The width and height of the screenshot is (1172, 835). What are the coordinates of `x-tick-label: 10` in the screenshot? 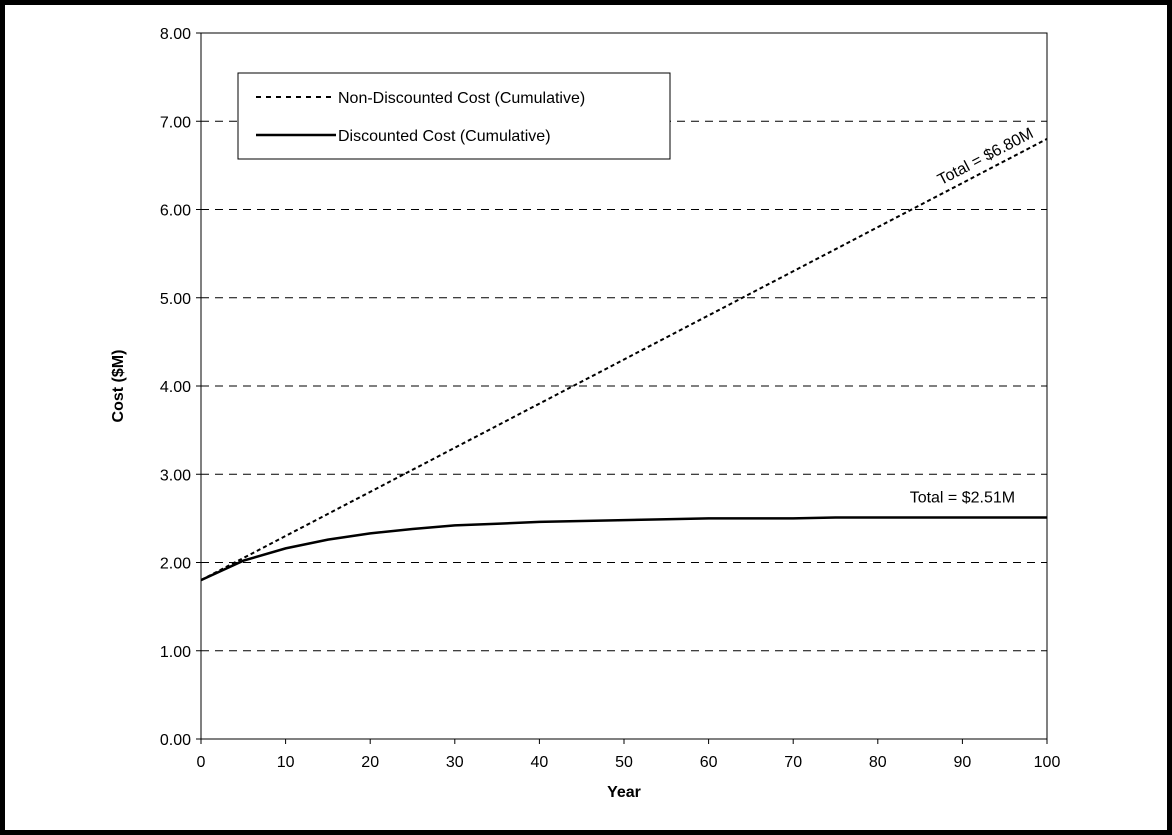 It's located at (286, 762).